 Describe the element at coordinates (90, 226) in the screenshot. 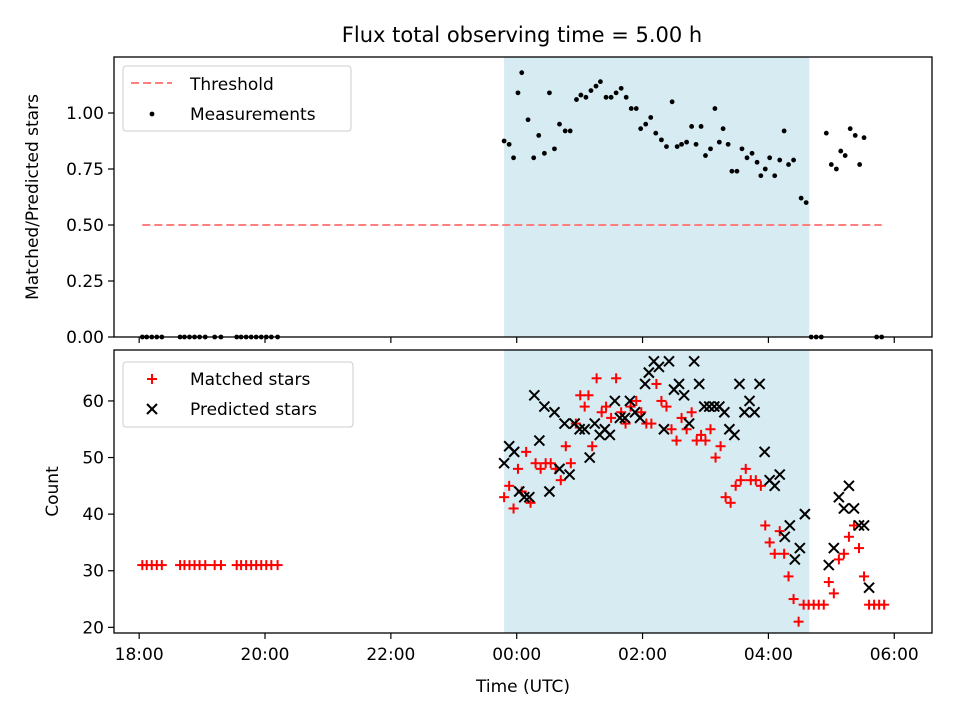

I see `ratio-y-ticks: 0.00 0.25 0.50 0.75 1.00` at that location.